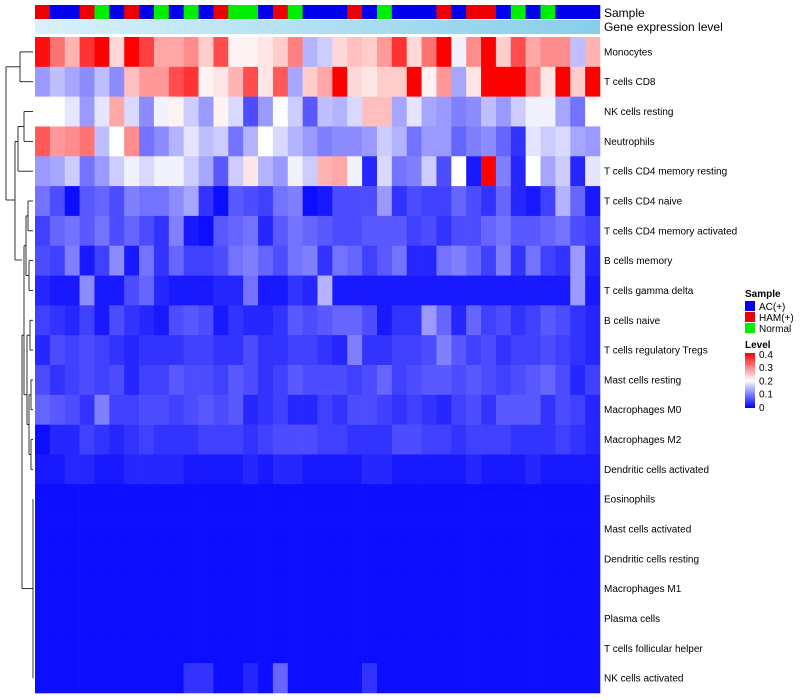  Describe the element at coordinates (663, 27) in the screenshot. I see `annotation-label-gene-expression: Gene expression level` at that location.